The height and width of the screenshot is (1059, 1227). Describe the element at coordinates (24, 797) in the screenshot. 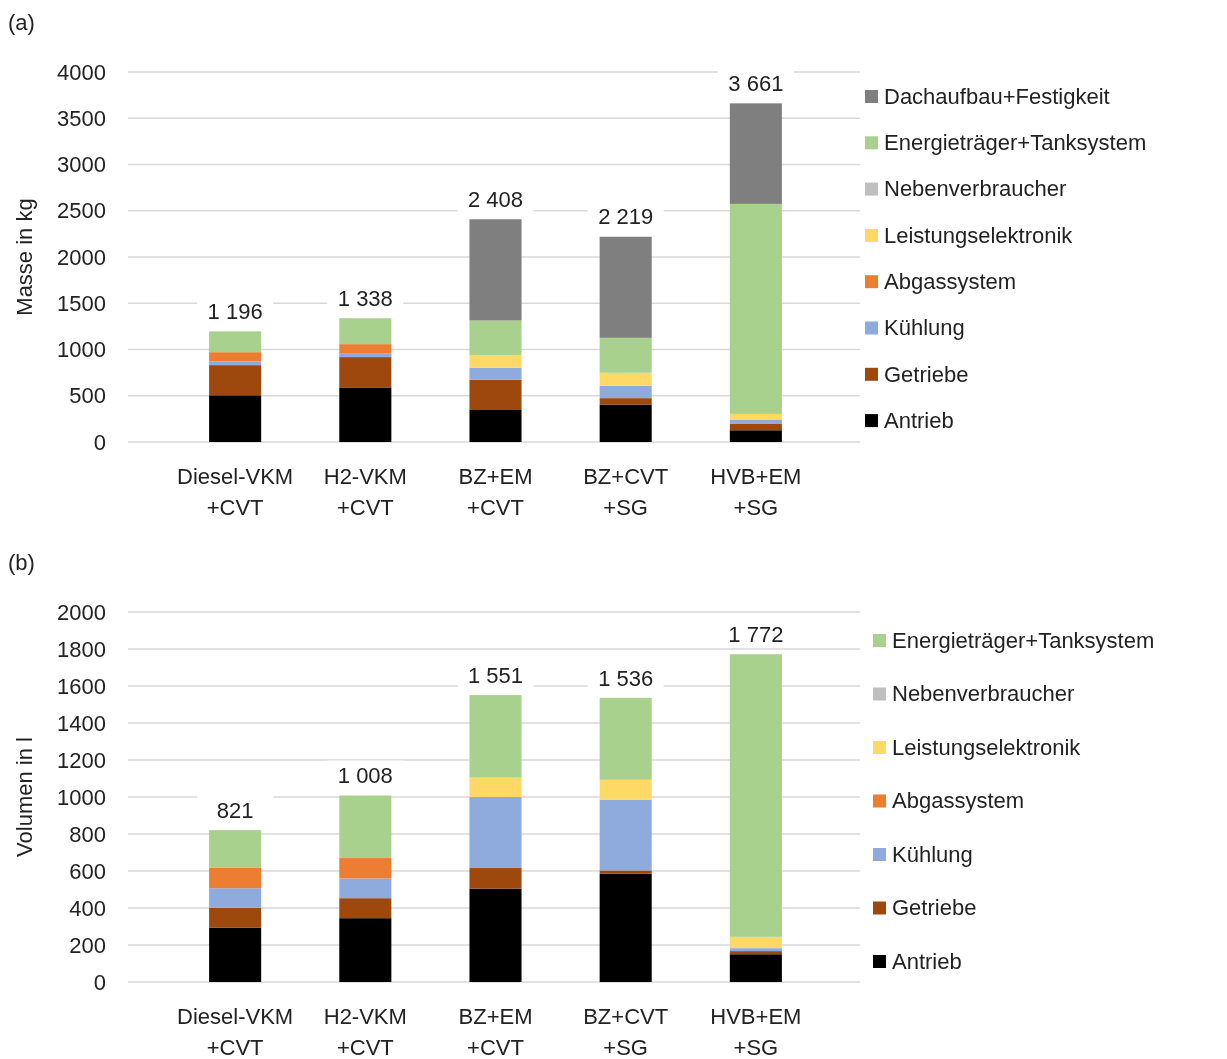

I see `y-axis-title: Volumen in l` at that location.